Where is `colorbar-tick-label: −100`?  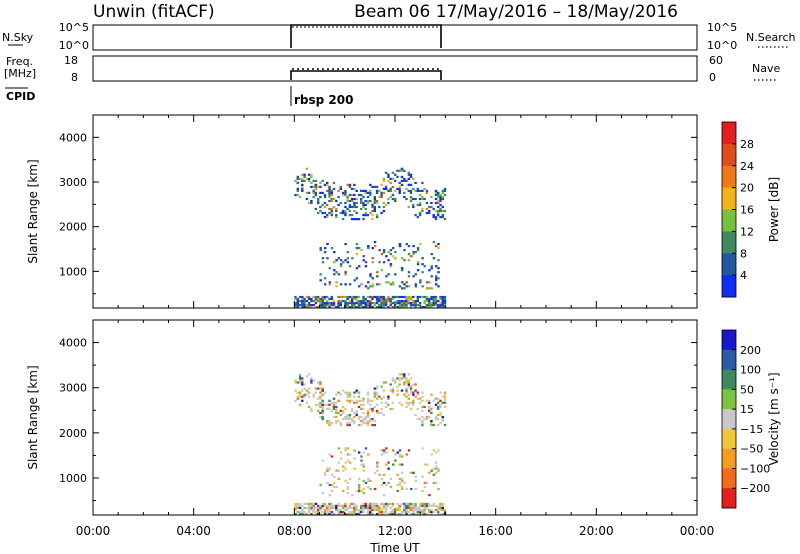 colorbar-tick-label: −100 is located at coordinates (755, 468).